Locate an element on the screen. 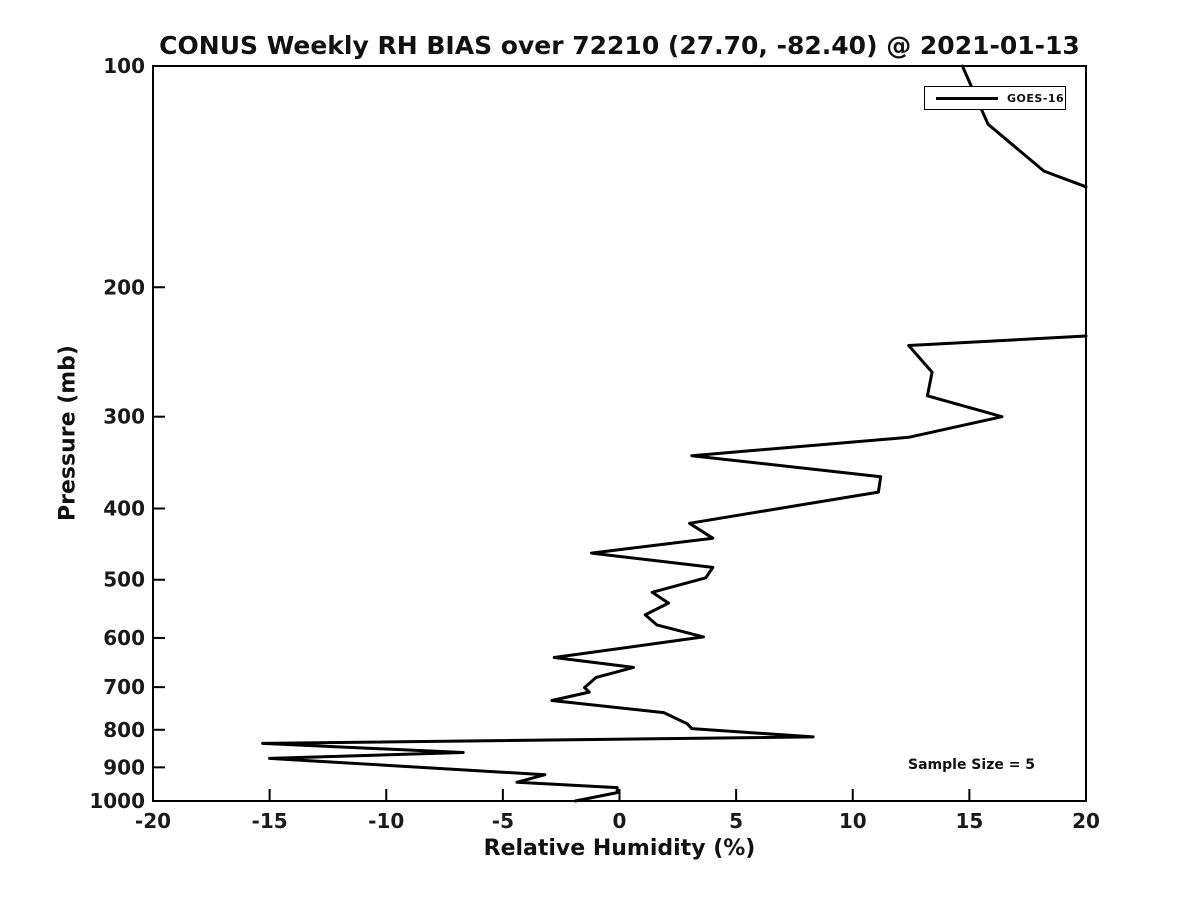 The width and height of the screenshot is (1200, 900). y-tick-label: 400 is located at coordinates (124, 509).